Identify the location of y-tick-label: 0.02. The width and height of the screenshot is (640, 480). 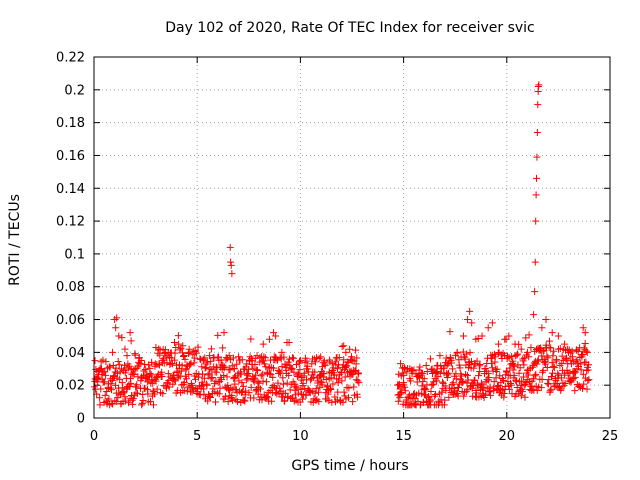
(70, 386).